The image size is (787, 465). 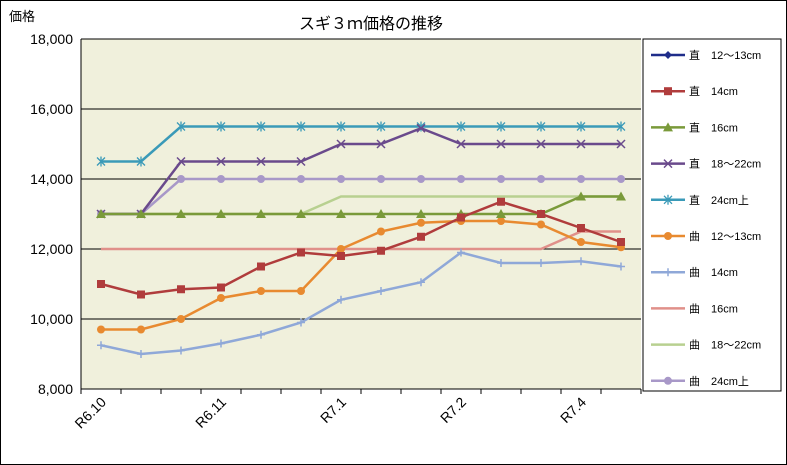 I want to click on x-tick-label: R6.10, so click(x=90, y=413).